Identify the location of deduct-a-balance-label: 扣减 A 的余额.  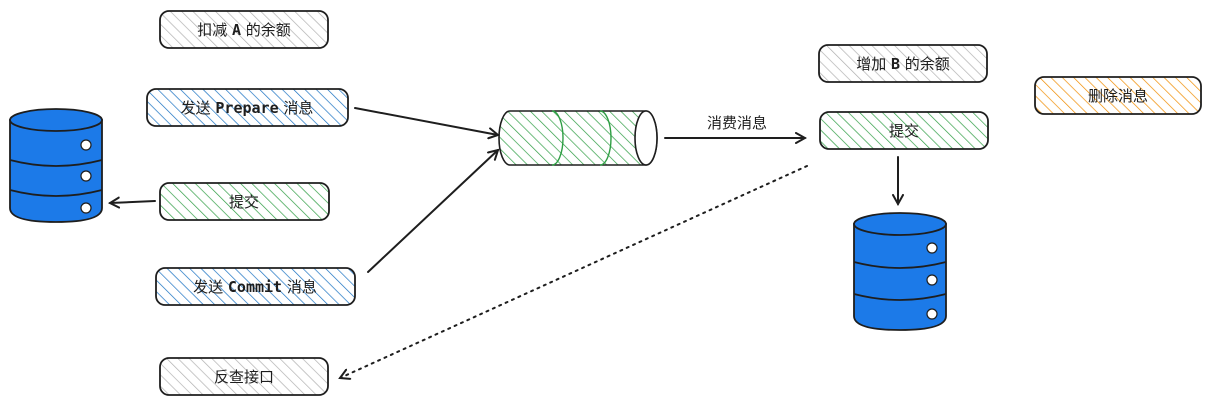
(244, 30).